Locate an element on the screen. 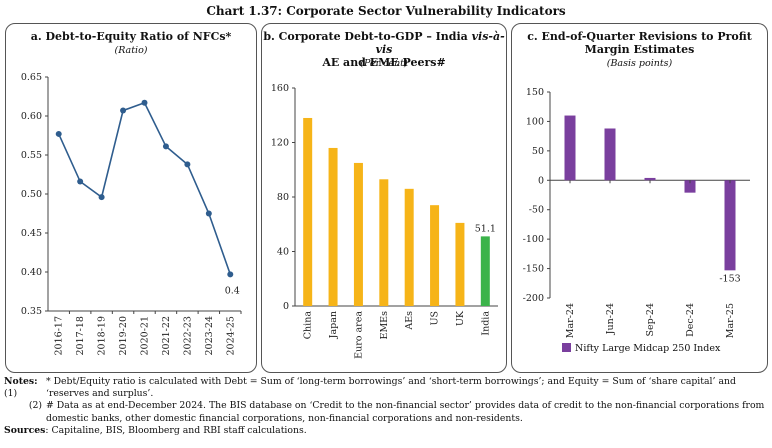  y-tick-label: 160 is located at coordinates (280, 88).